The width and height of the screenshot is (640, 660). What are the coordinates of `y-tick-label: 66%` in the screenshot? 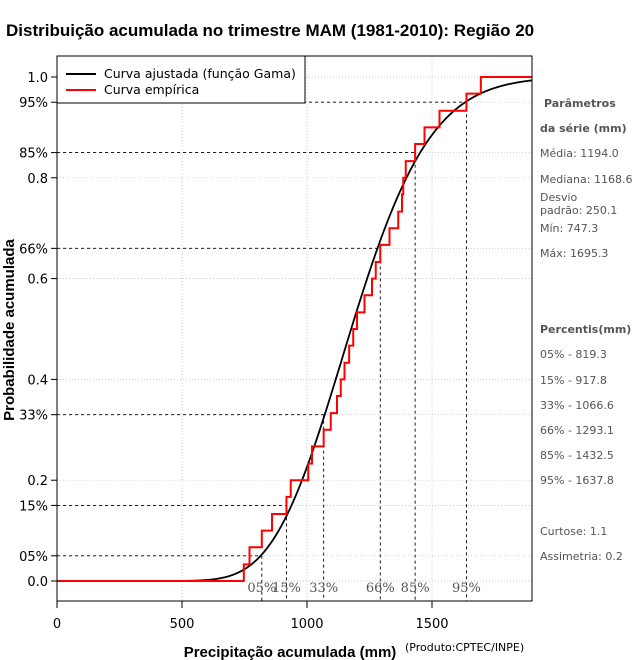 It's located at (33, 249).